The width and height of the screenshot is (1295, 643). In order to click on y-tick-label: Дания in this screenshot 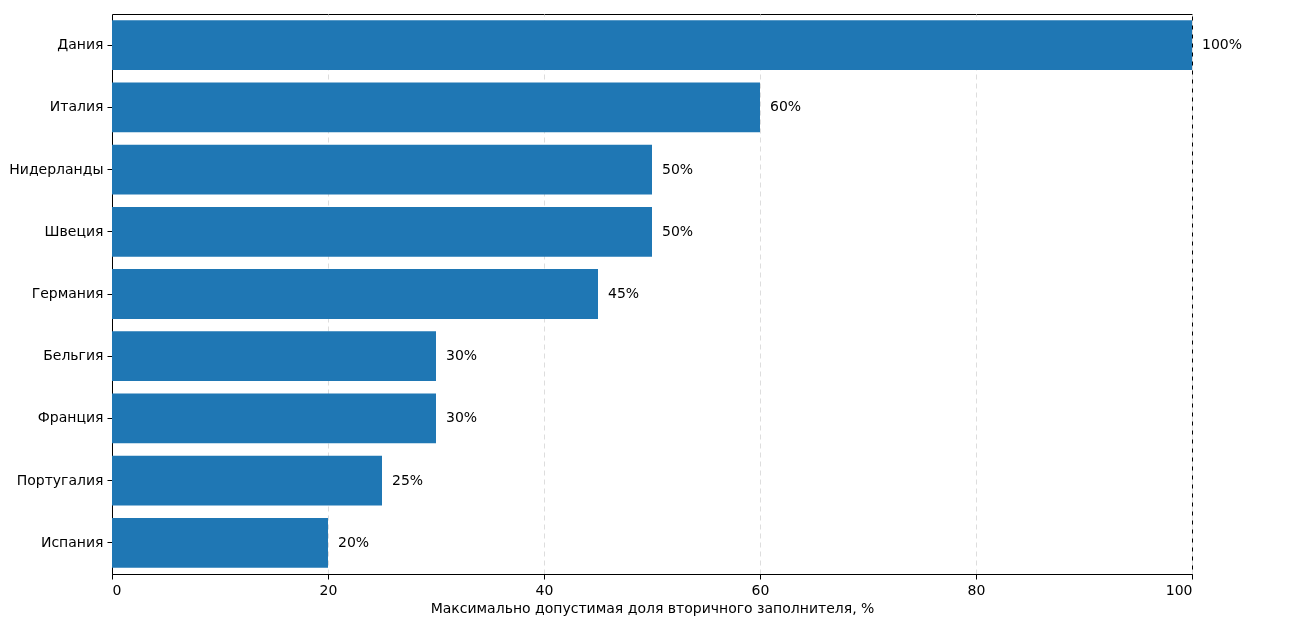, I will do `click(80, 44)`.